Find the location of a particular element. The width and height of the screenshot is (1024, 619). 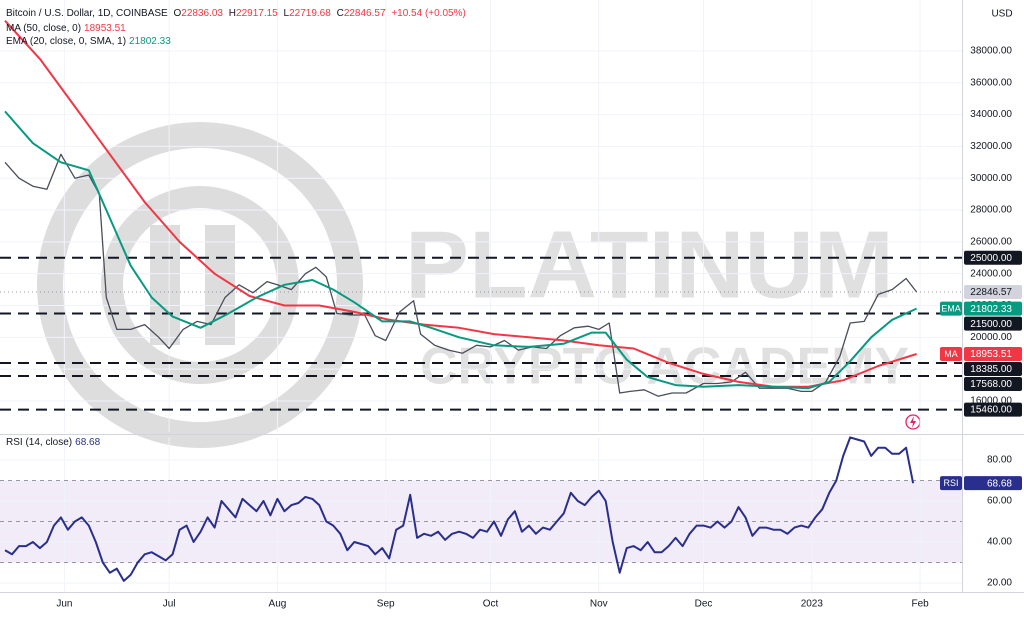

indicator-value: 18953.51 is located at coordinates (105, 28).